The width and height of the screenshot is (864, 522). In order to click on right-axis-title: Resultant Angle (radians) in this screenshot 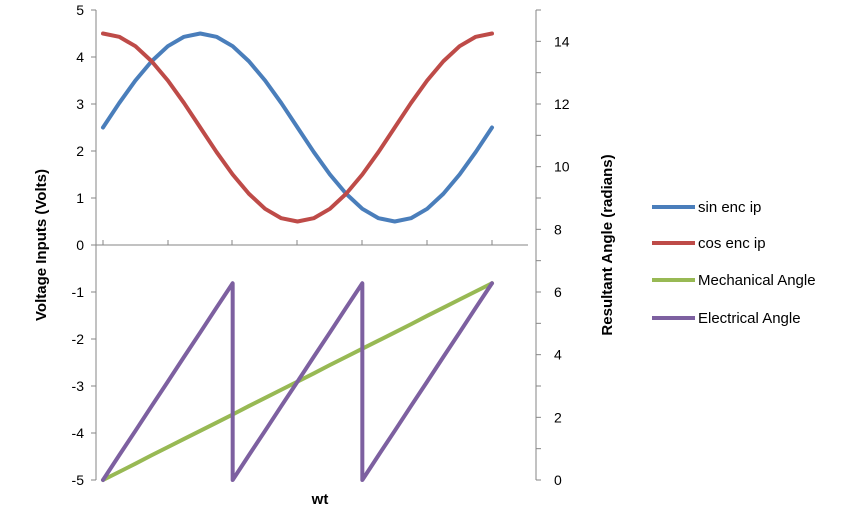, I will do `click(607, 244)`.